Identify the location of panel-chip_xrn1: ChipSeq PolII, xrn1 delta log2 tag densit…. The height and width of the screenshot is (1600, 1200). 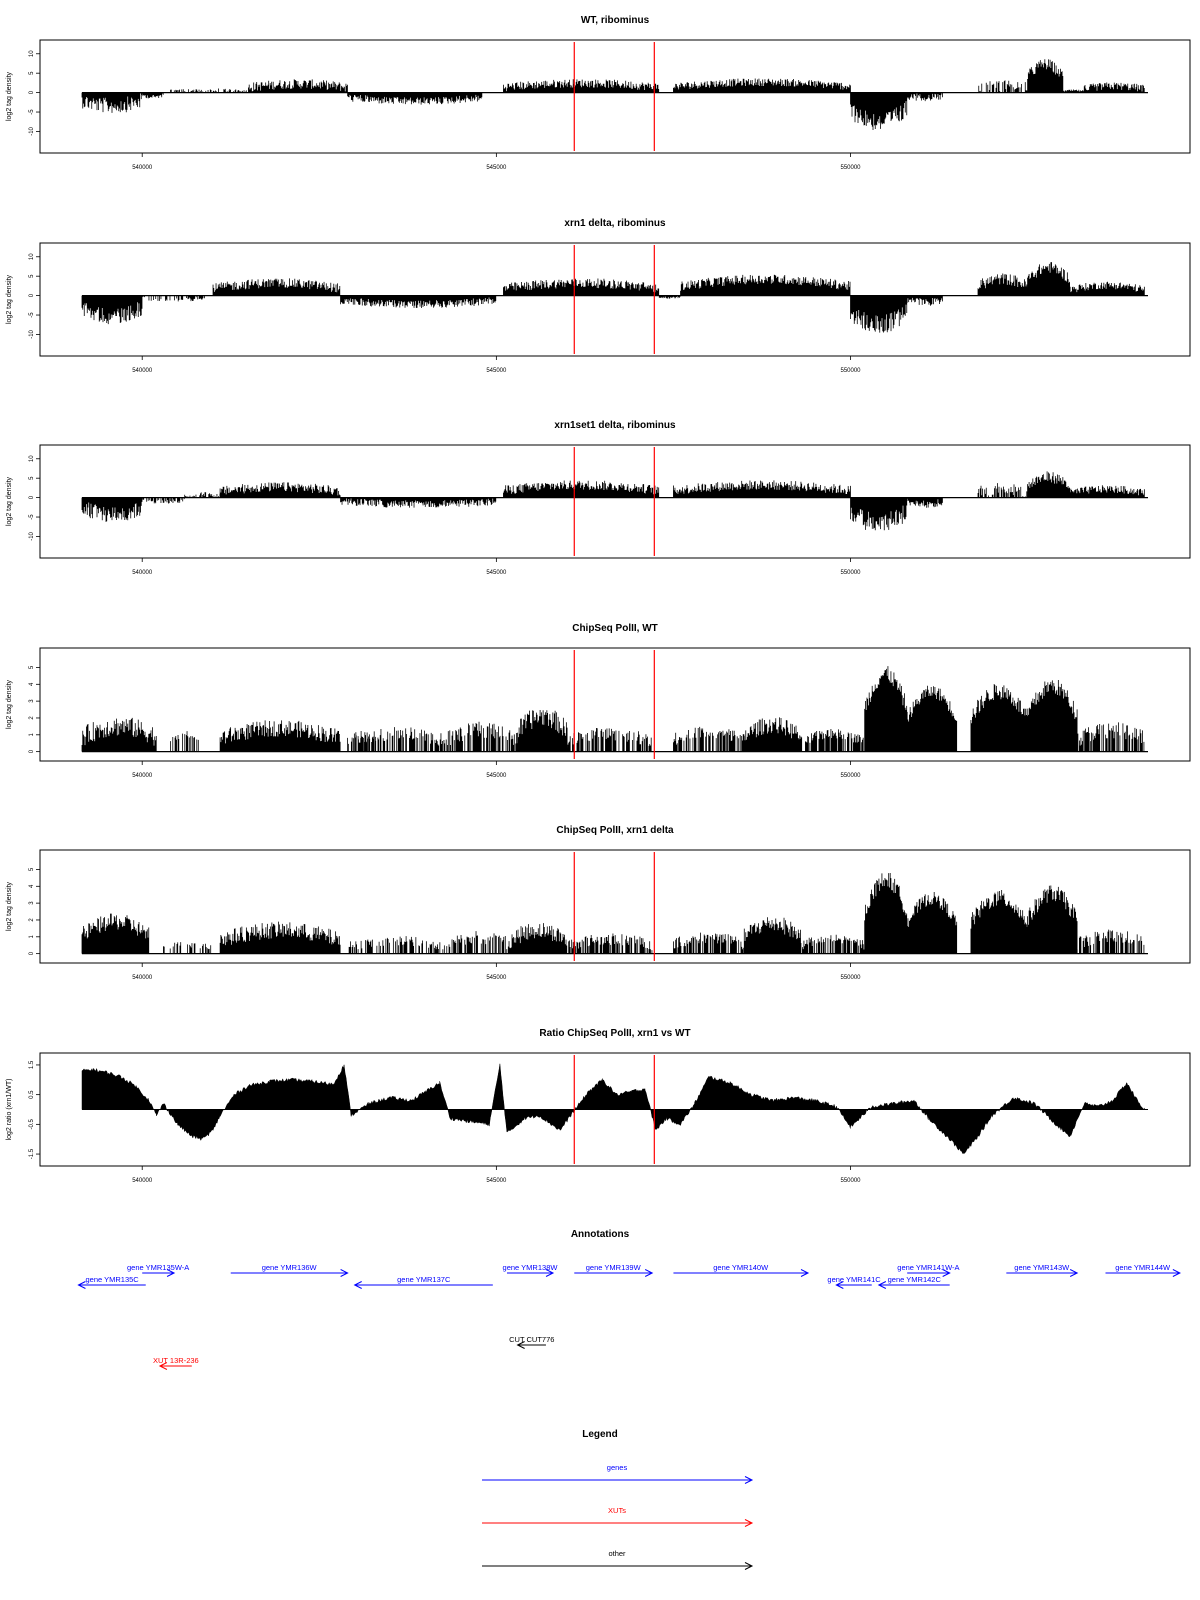
(598, 903).